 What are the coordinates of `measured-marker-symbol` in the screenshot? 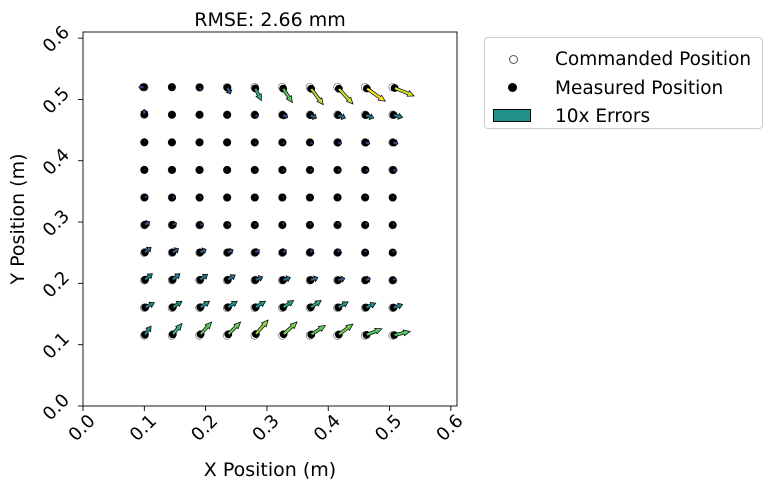 It's located at (513, 88).